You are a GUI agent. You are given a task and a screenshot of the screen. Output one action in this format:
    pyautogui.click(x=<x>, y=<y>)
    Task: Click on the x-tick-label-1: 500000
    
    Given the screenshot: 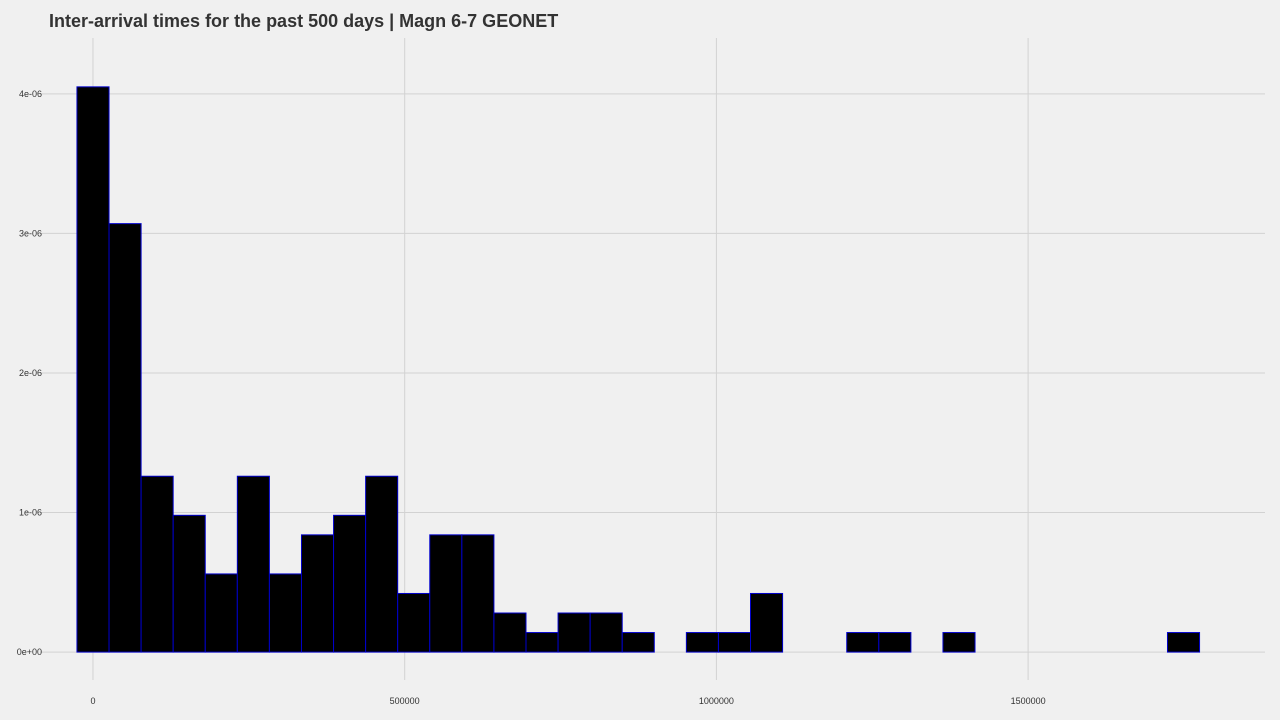 What is the action you would take?
    pyautogui.click(x=405, y=701)
    